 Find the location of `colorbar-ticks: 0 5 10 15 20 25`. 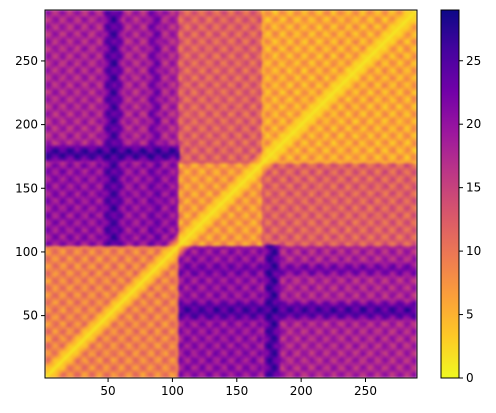

colorbar-ticks: 0 5 10 15 20 25 is located at coordinates (470, 219).